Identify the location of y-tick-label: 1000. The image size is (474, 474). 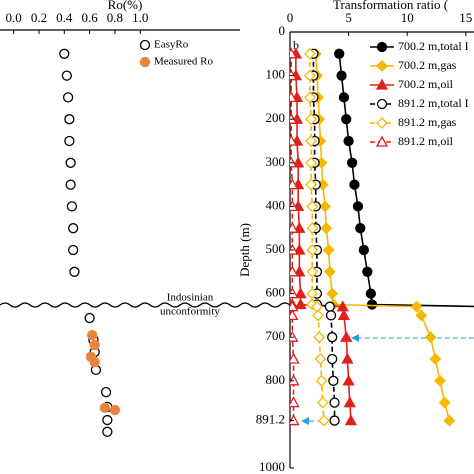
(272, 466).